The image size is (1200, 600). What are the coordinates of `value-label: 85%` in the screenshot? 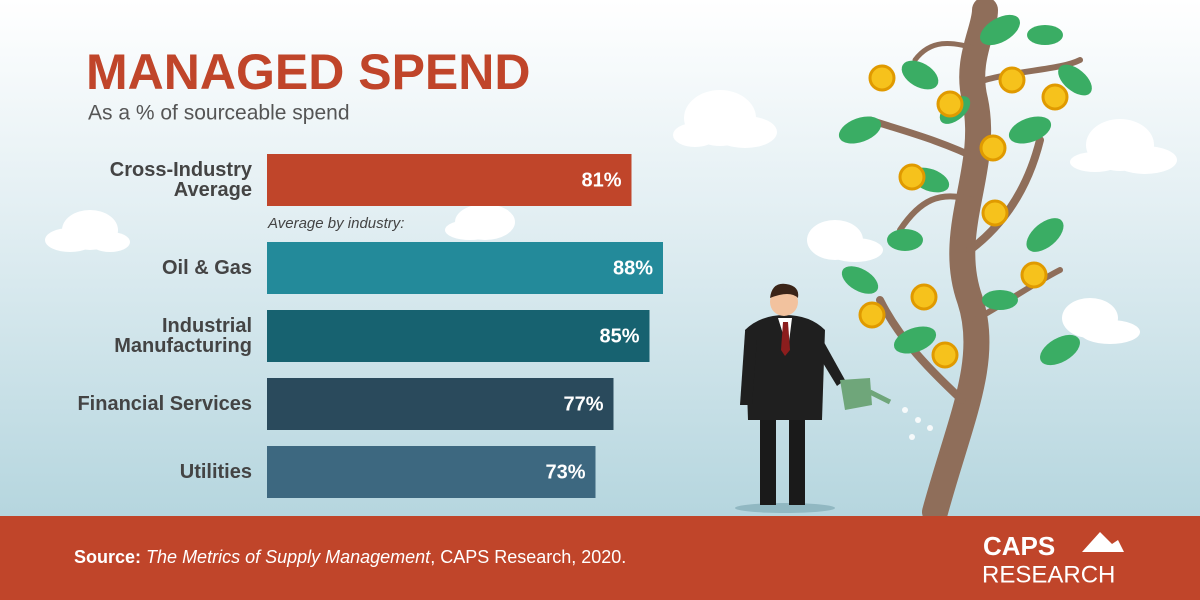 It's located at (619, 336).